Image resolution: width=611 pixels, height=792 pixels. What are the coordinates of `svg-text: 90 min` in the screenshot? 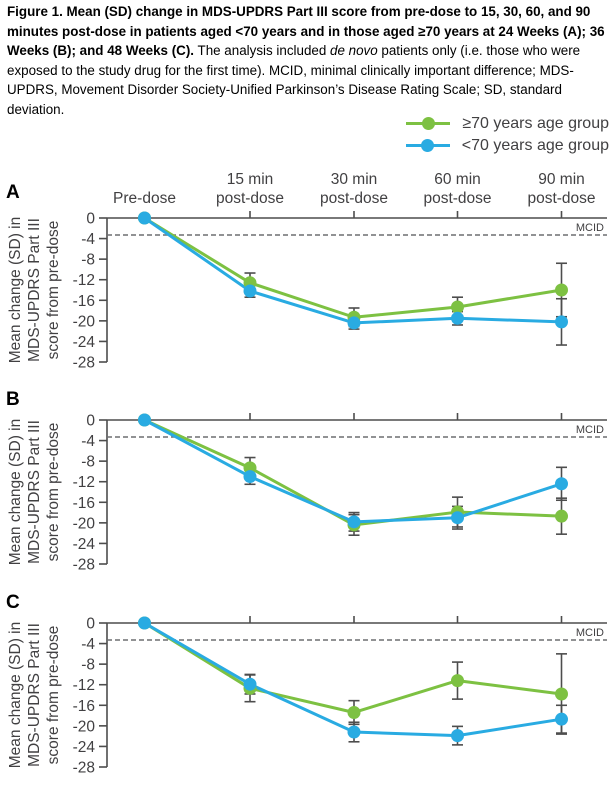 It's located at (561, 179).